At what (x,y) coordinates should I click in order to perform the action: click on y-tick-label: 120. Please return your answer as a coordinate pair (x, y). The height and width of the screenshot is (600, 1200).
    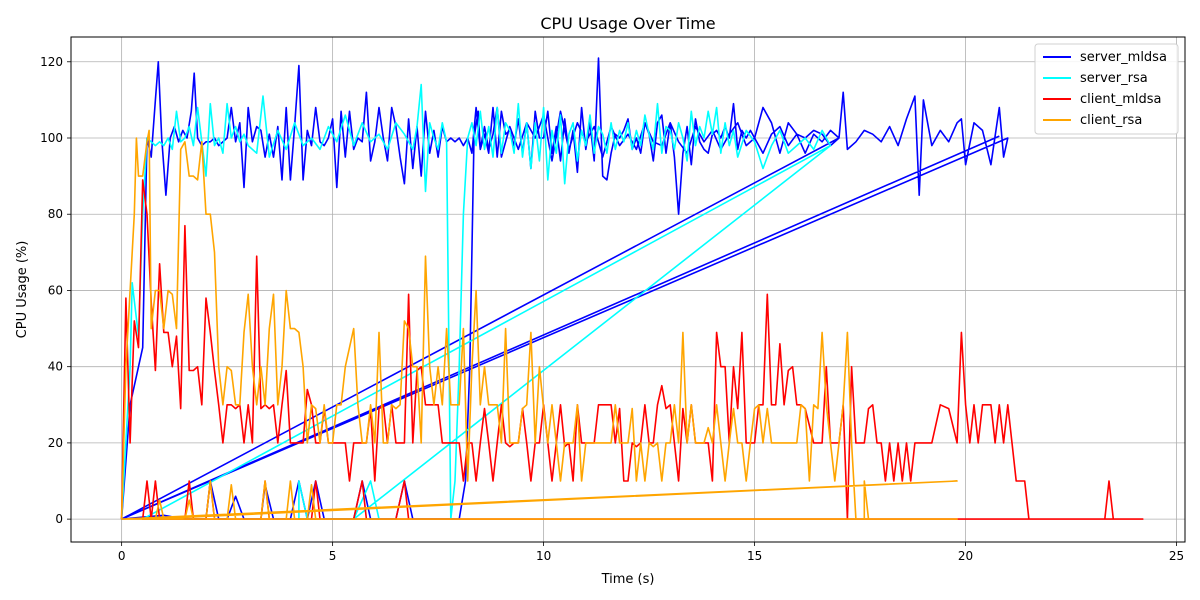
    Looking at the image, I should click on (51, 62).